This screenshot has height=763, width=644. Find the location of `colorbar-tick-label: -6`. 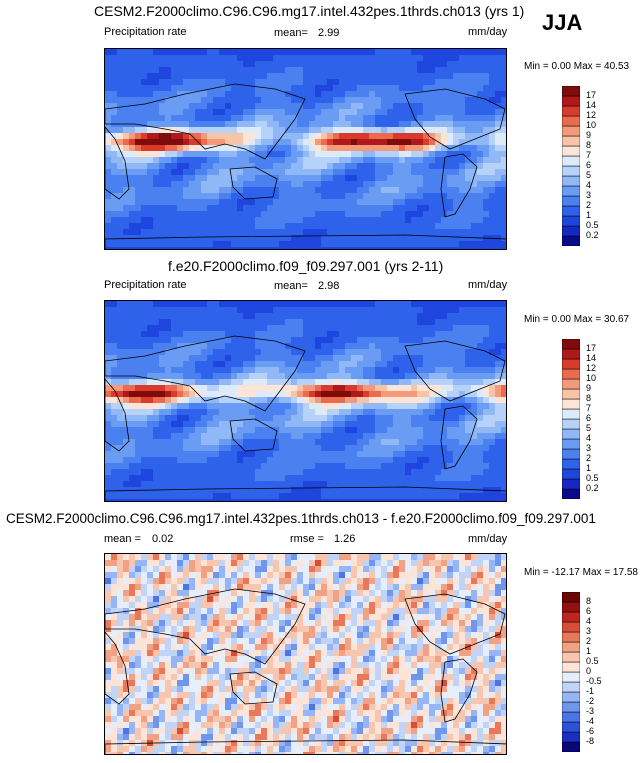

colorbar-tick-label: -6 is located at coordinates (590, 731).